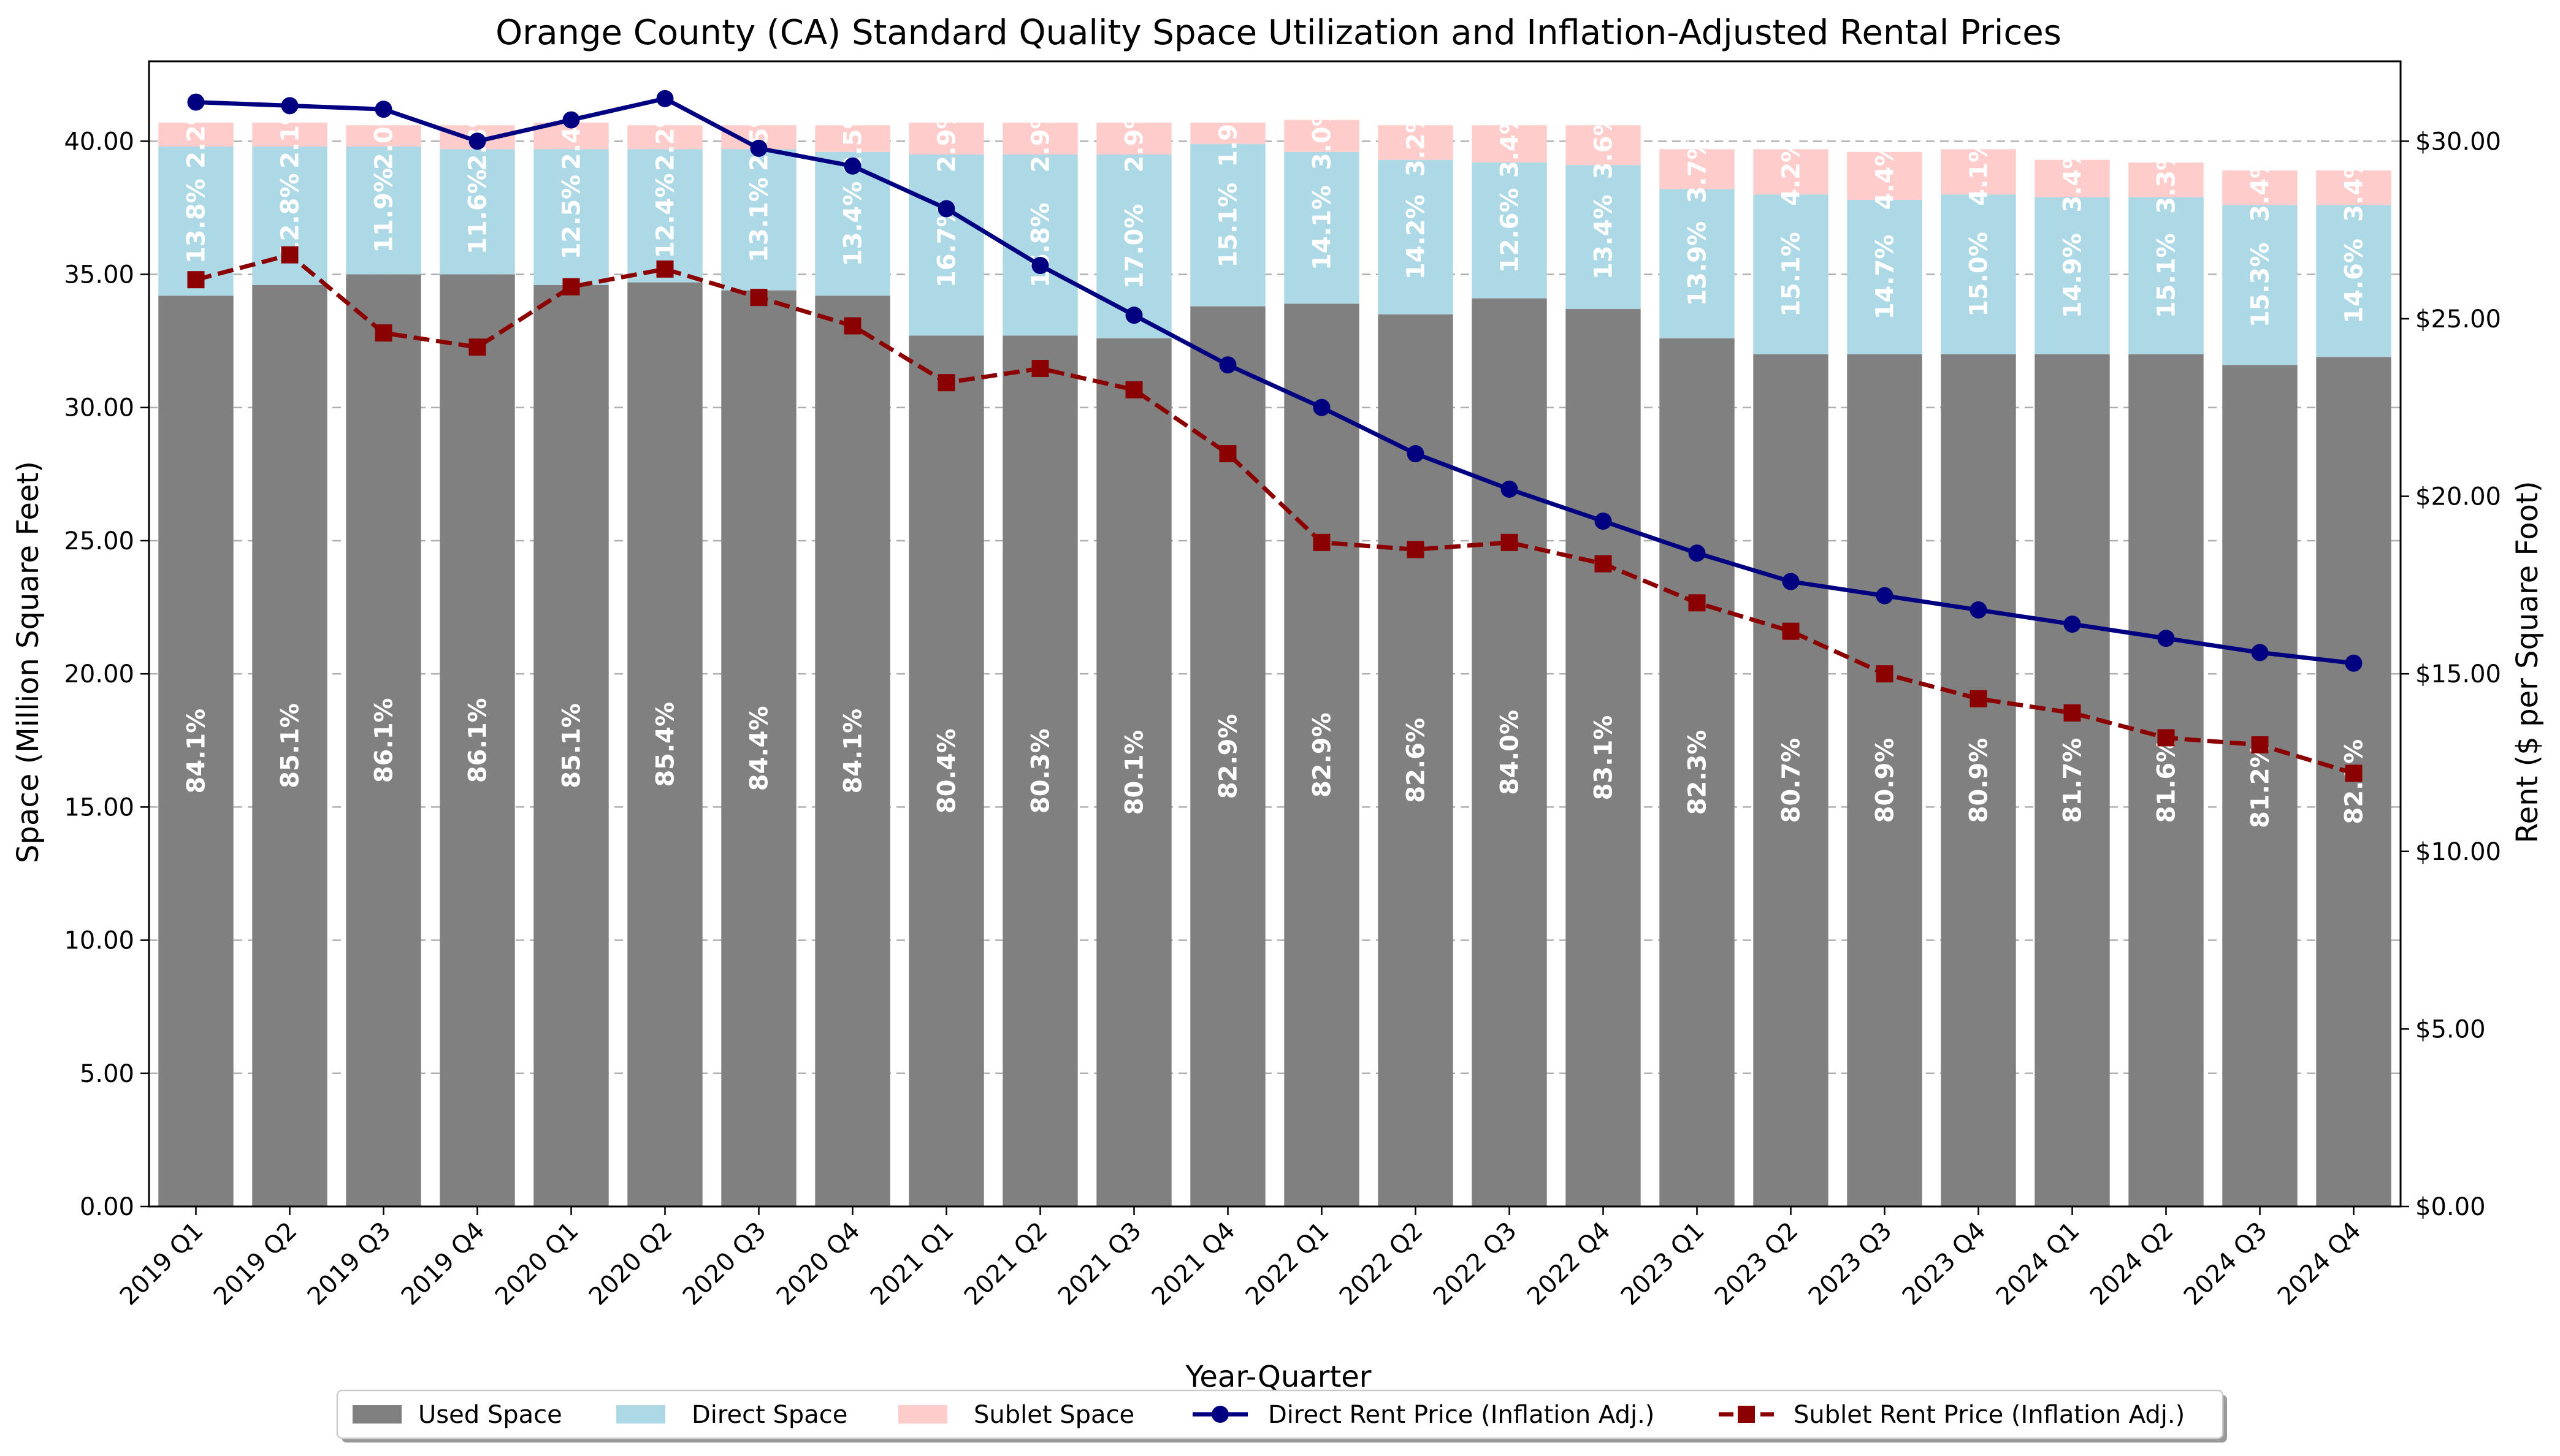 This screenshot has height=1456, width=2560. I want to click on y2-tick-label: $15.00, so click(2458, 674).